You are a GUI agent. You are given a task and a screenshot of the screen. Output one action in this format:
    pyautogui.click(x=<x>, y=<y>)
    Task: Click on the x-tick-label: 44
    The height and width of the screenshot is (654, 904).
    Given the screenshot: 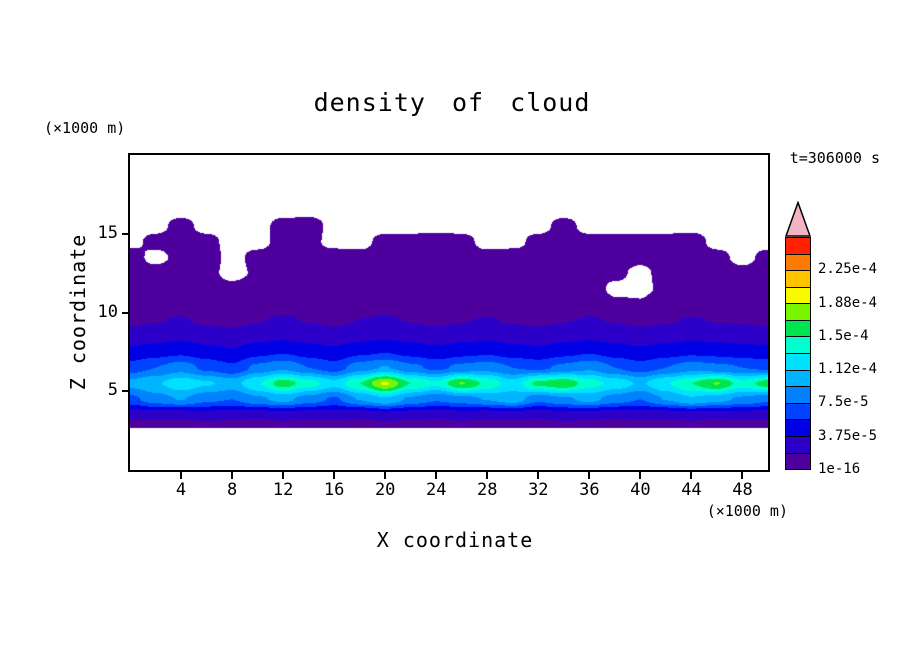 What is the action you would take?
    pyautogui.click(x=691, y=490)
    